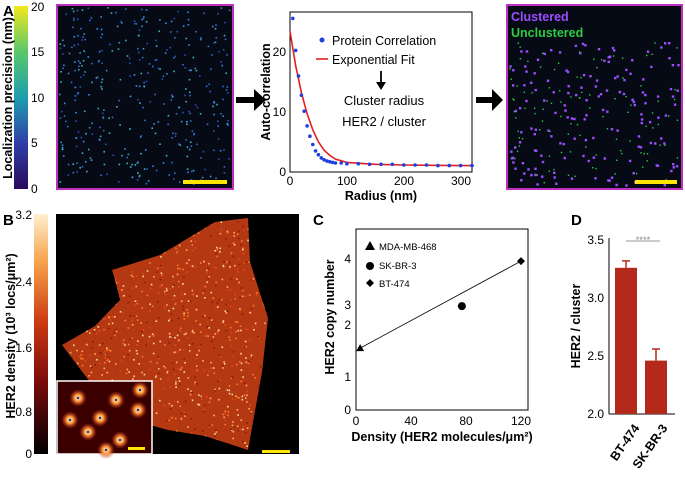 This screenshot has width=685, height=486. Describe the element at coordinates (11, 335) in the screenshot. I see `colorbar-b-label: HER2 density (10³ locs/μm²)` at that location.